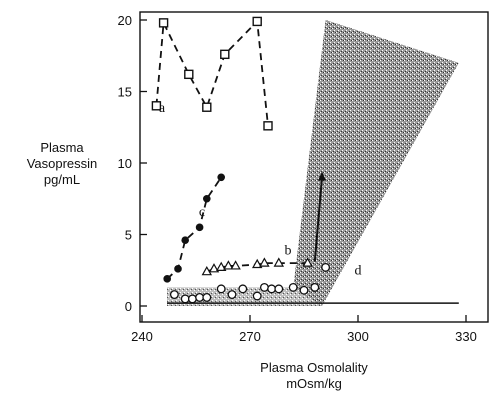 This screenshot has height=404, width=500. Describe the element at coordinates (250, 336) in the screenshot. I see `x-tick-label: 270` at that location.